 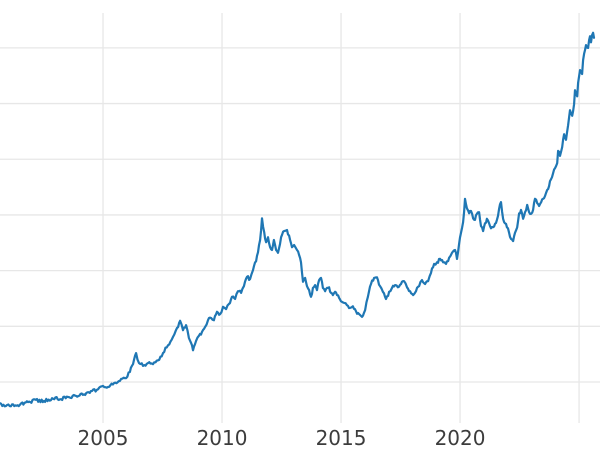 What do you see at coordinates (341, 438) in the screenshot?
I see `x-tick-label-2015: 2015` at bounding box center [341, 438].